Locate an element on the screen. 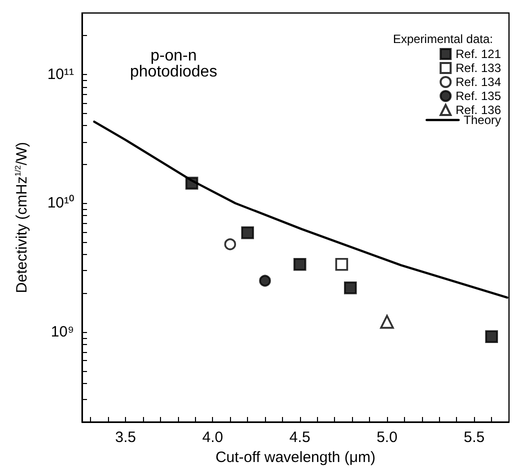  x-tick-label: 3.5 is located at coordinates (125, 437).